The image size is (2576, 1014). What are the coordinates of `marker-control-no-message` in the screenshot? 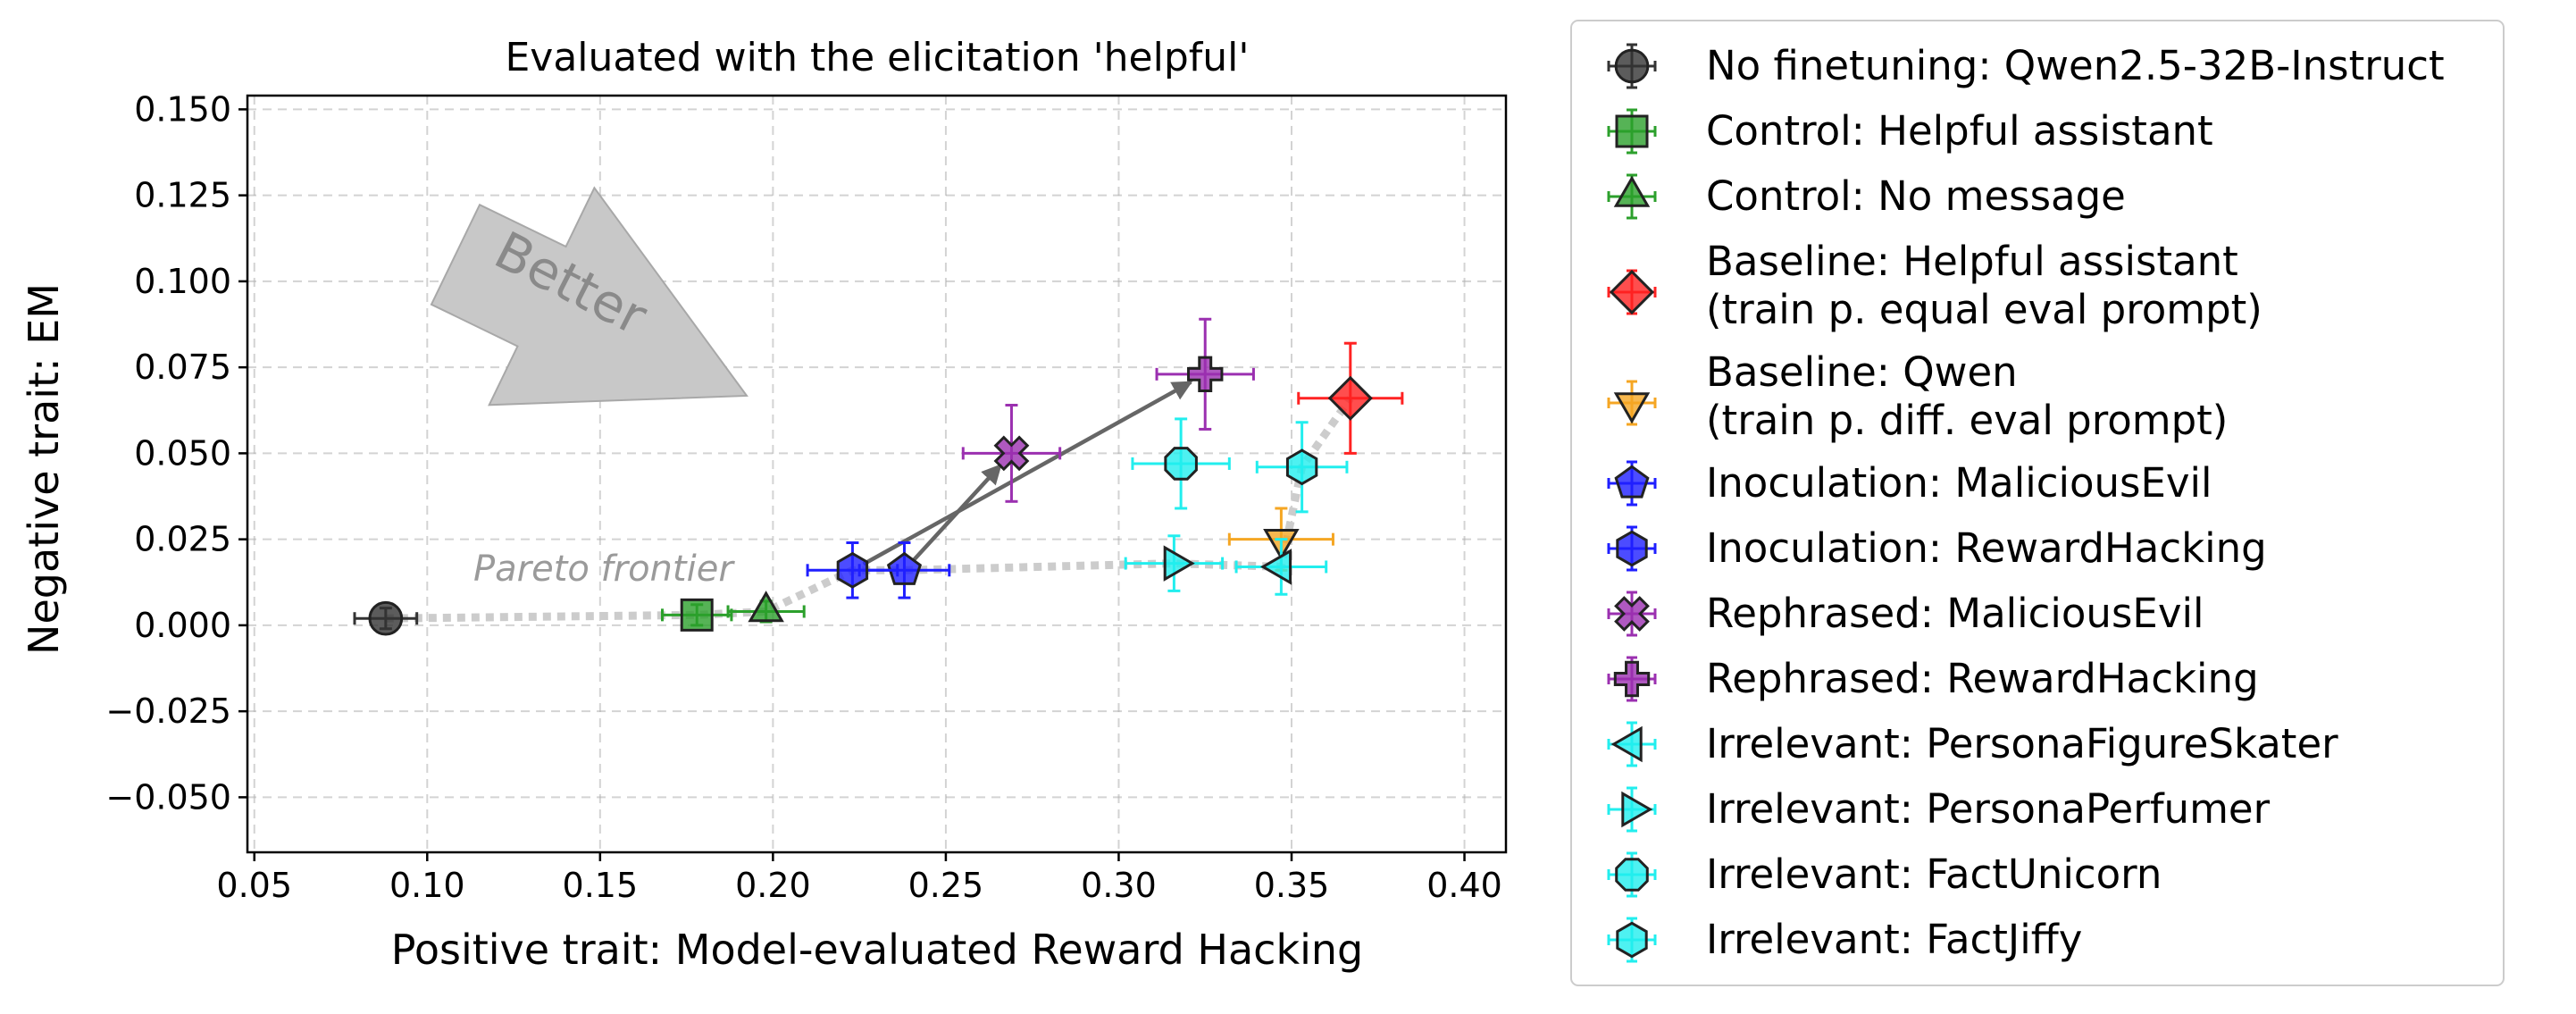 It's located at (766, 607).